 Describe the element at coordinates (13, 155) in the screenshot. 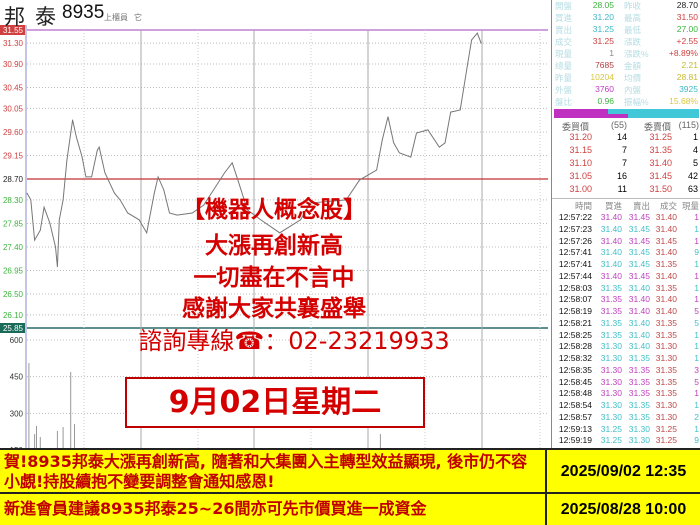

I see `y-tick-label: 29.15` at that location.